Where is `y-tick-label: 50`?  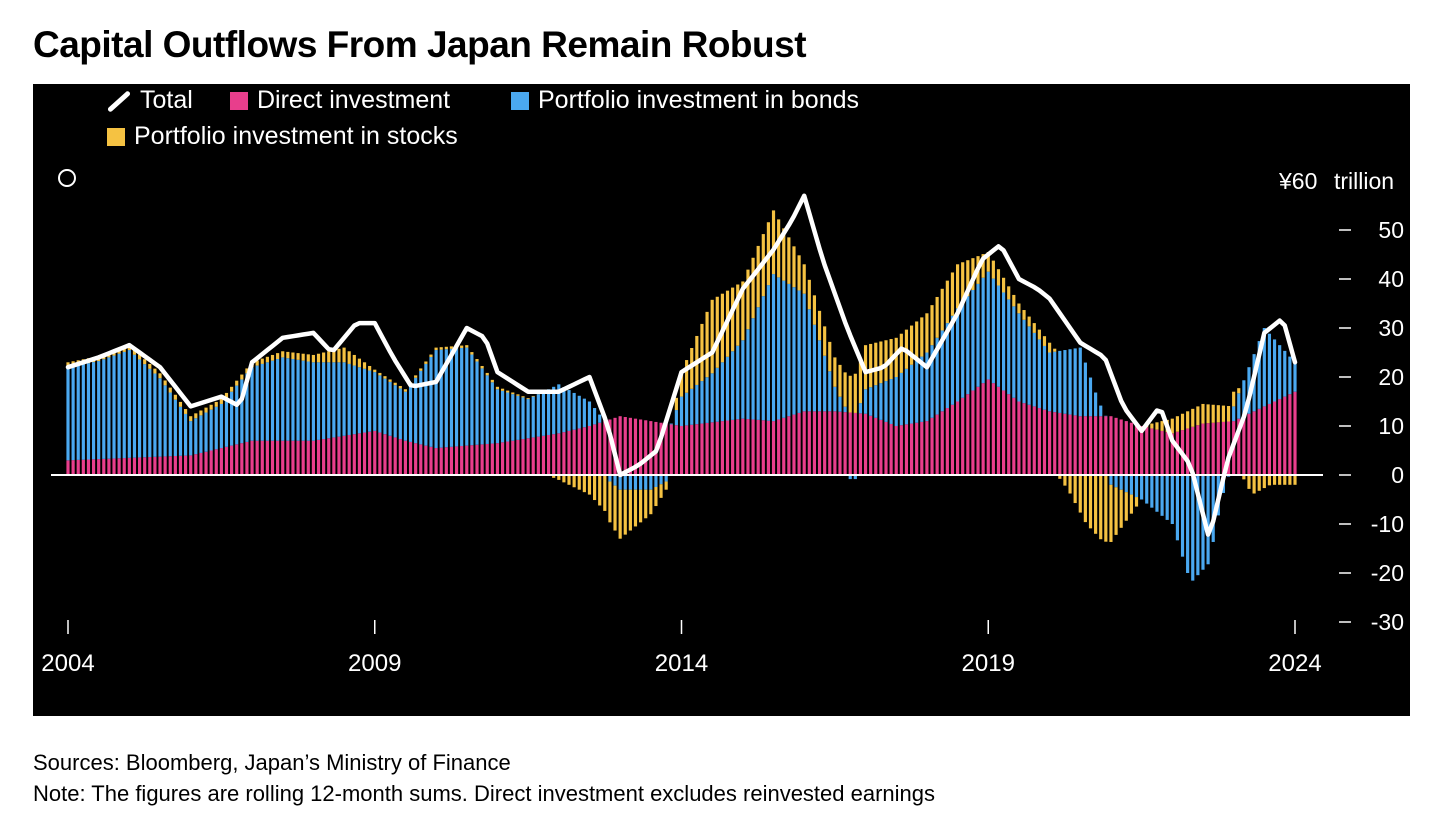 y-tick-label: 50 is located at coordinates (1391, 230).